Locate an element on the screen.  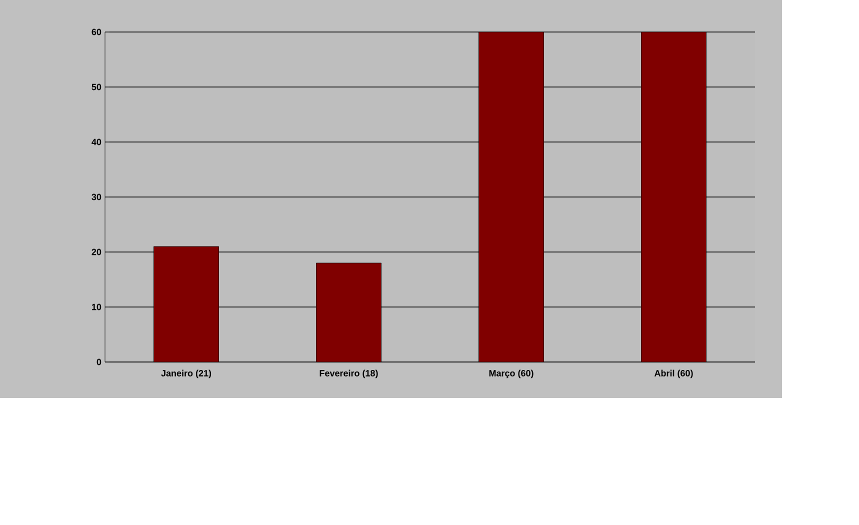
y-tick-label: 10 is located at coordinates (97, 307).